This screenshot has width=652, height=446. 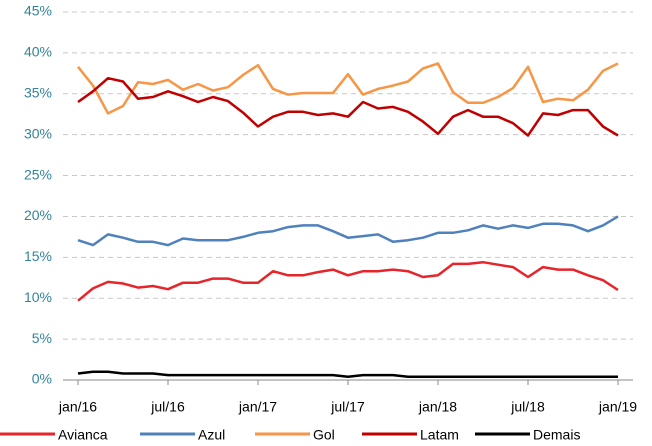 I want to click on x-tick-label: jan/19, so click(x=617, y=407).